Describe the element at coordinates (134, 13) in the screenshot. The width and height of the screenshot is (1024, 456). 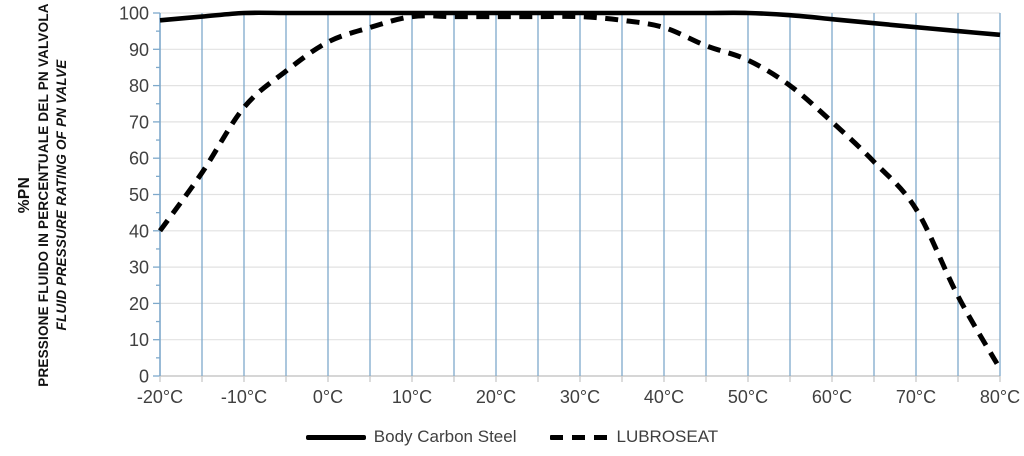
I see `y-tick-label: 100` at that location.